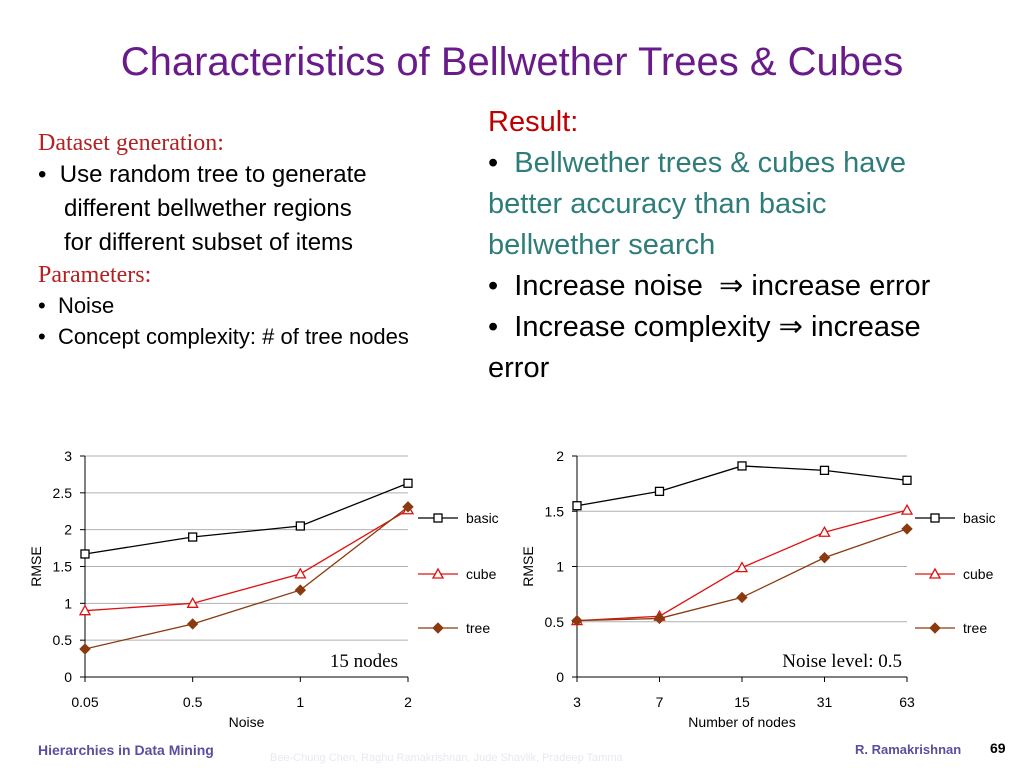 The height and width of the screenshot is (768, 1024). Describe the element at coordinates (519, 368) in the screenshot. I see `result-bullet-3-cont: error` at that location.